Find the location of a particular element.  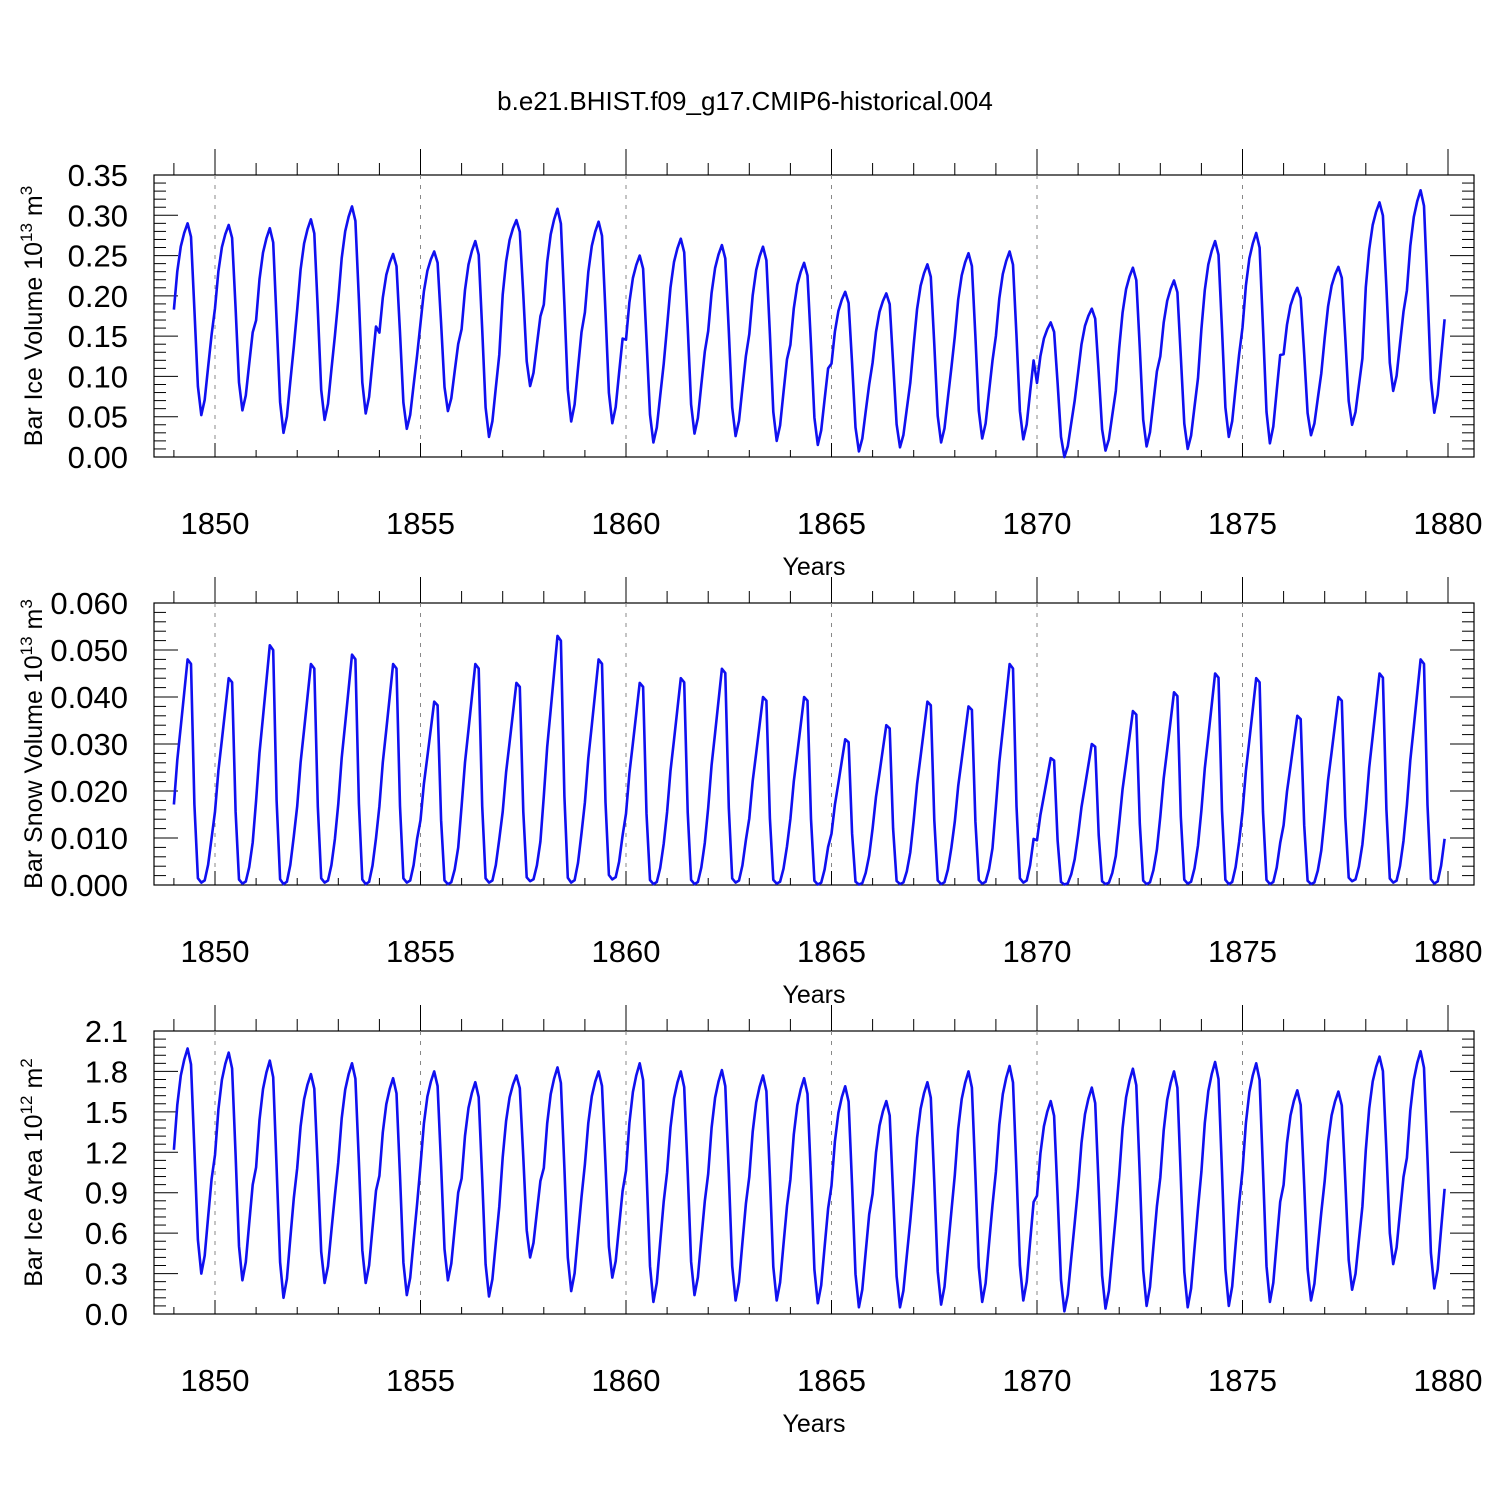

y-tick-label: 1.2 is located at coordinates (106, 1152).